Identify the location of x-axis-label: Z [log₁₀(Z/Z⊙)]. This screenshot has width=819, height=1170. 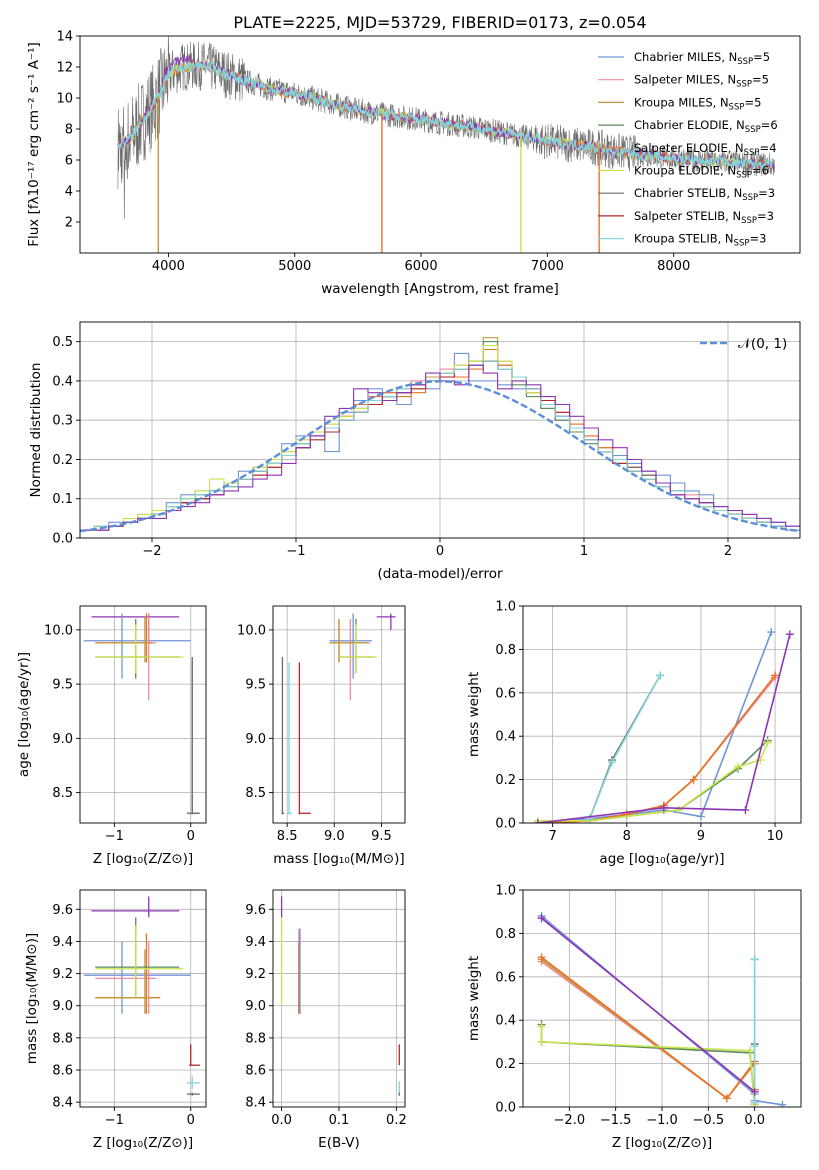
(143, 859).